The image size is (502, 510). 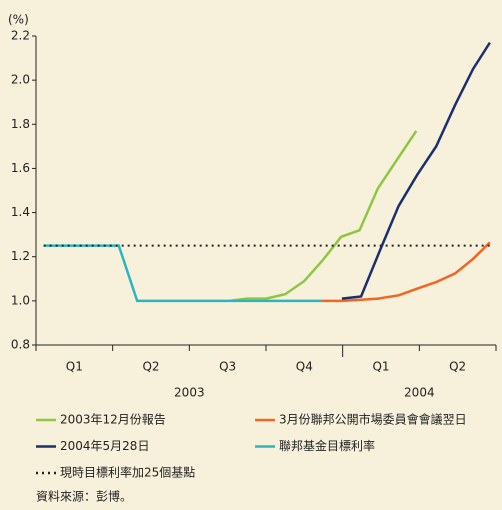 What do you see at coordinates (20, 300) in the screenshot?
I see `y-tick-label: 1.0` at bounding box center [20, 300].